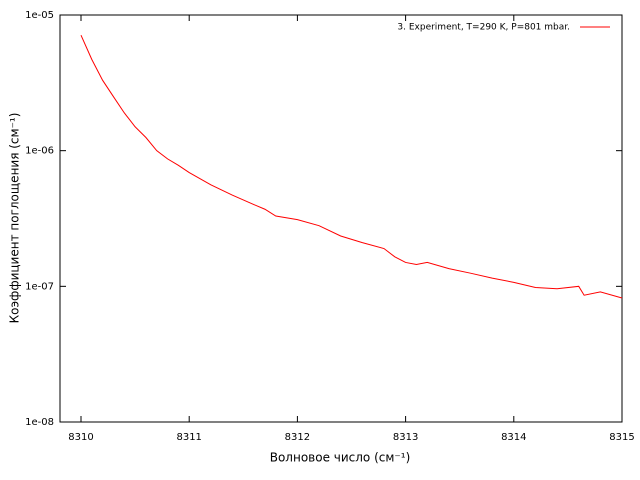 Image resolution: width=640 pixels, height=480 pixels. Describe the element at coordinates (39, 151) in the screenshot. I see `y-tick-label: 1e-06` at that location.